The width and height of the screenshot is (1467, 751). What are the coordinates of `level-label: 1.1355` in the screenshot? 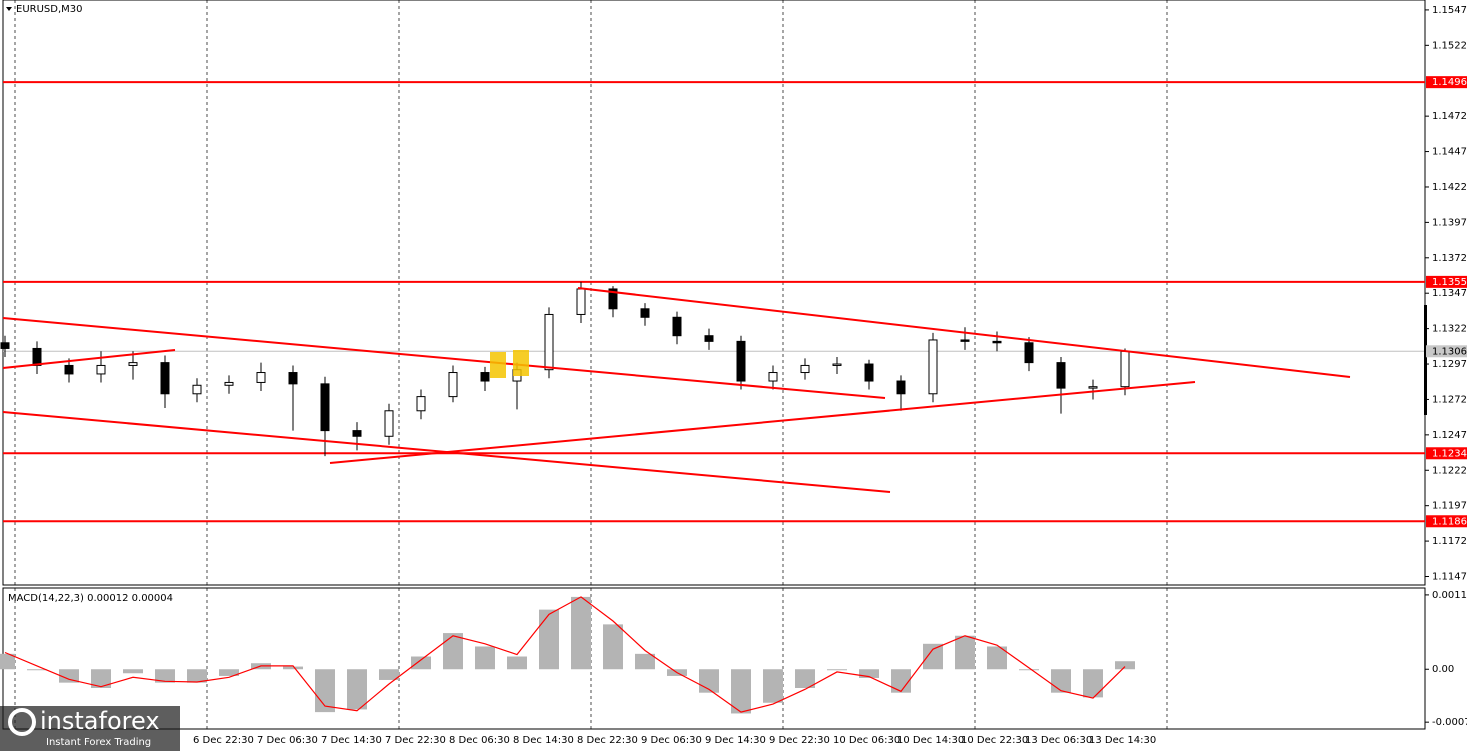 It's located at (1449, 282).